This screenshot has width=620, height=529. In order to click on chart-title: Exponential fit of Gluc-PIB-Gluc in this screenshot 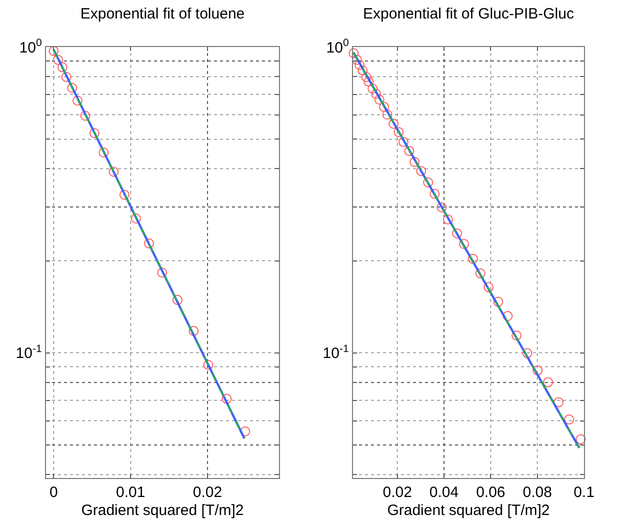, I will do `click(468, 13)`.